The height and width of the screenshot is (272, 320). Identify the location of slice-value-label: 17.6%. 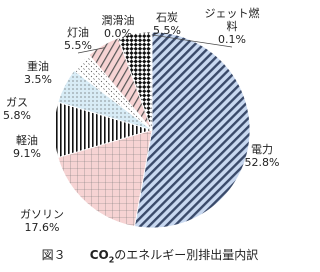
(42, 227).